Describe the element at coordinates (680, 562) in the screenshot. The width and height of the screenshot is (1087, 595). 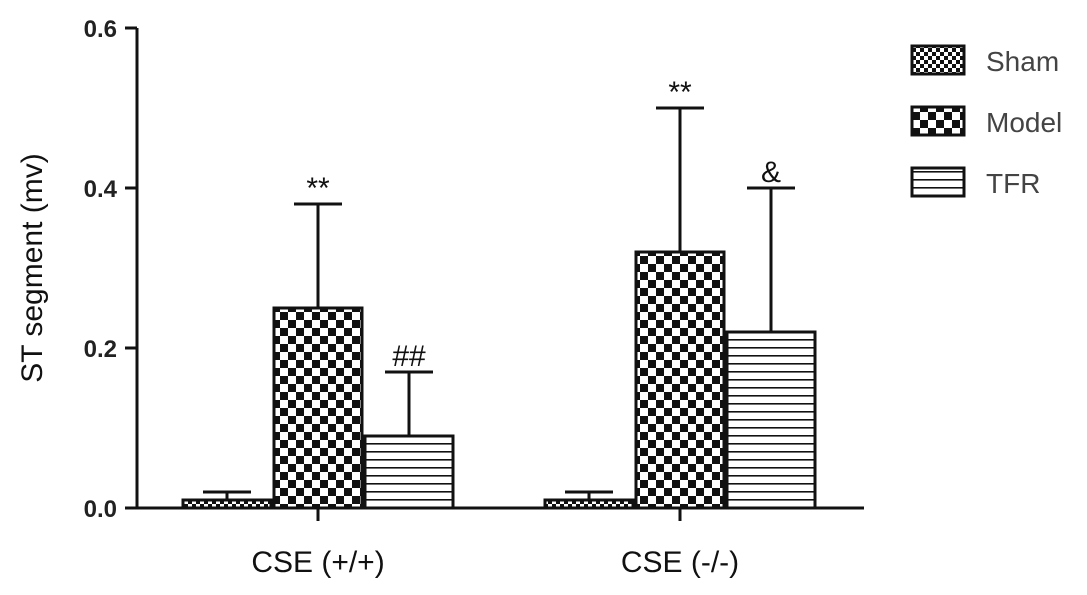
I see `x-category-label: CSE (-/-)` at that location.